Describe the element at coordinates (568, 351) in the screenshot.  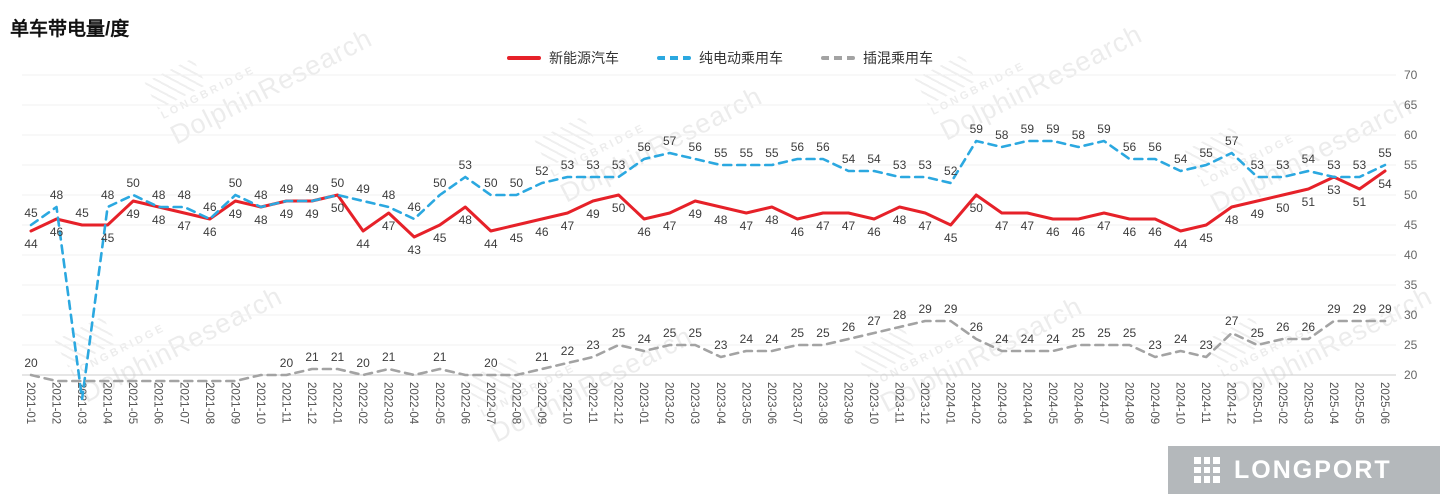
I see `value-label: 22` at that location.